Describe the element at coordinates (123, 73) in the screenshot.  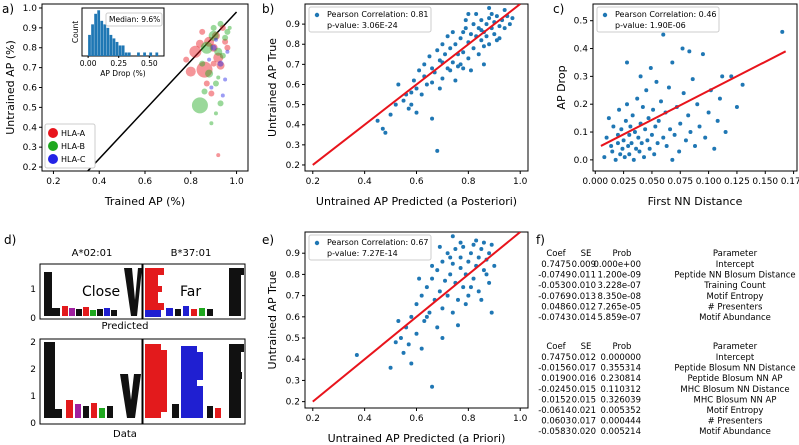
I see `inset-x-label: AP Drop (%)` at that location.